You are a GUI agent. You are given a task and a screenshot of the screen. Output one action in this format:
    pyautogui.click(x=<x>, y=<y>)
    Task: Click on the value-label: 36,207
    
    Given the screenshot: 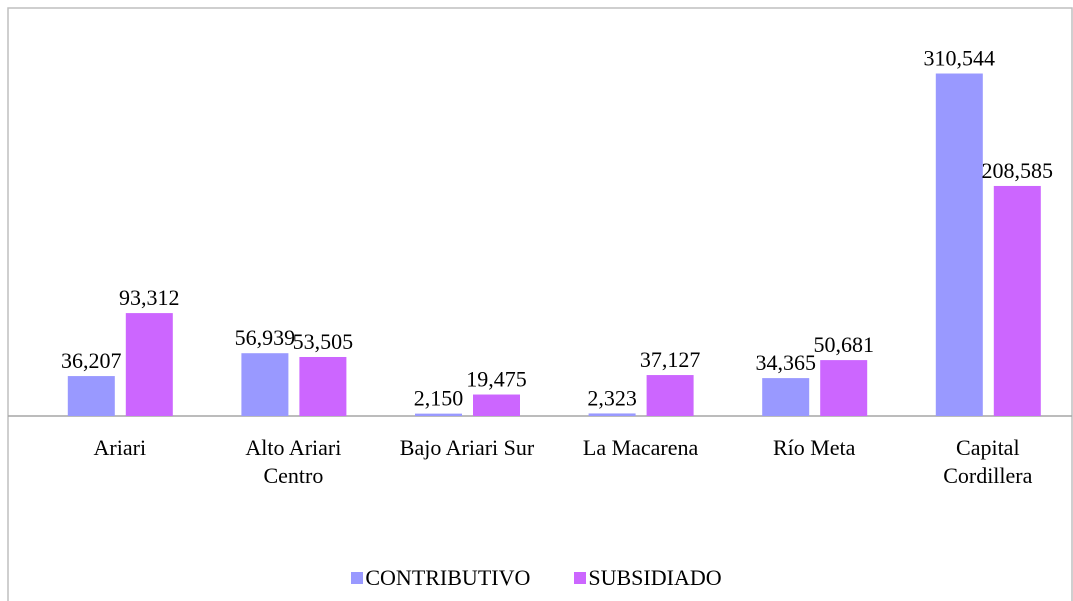 What is the action you would take?
    pyautogui.click(x=91, y=360)
    